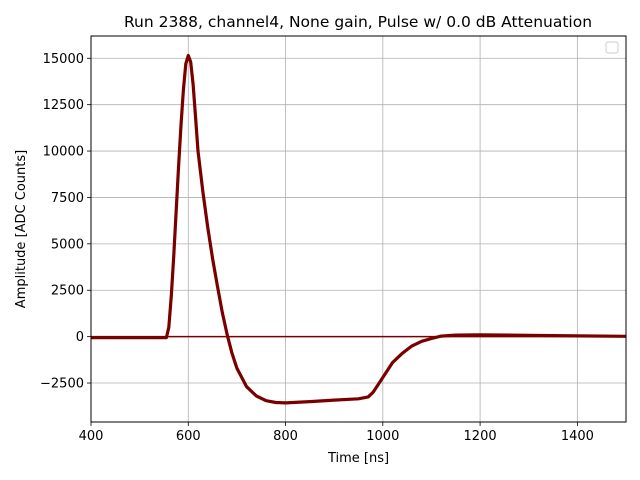  What do you see at coordinates (577, 436) in the screenshot?
I see `x-tick-label: 1400` at bounding box center [577, 436].